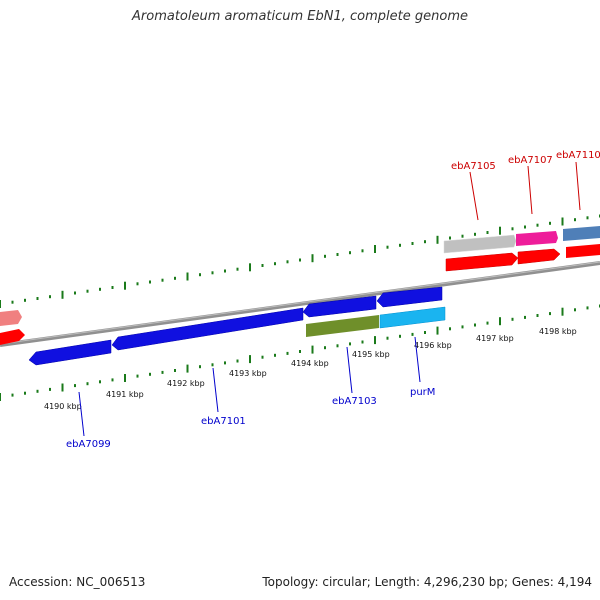 The height and width of the screenshot is (600, 600). What do you see at coordinates (310, 363) in the screenshot?
I see `scale-label-4194: 4194 kbp` at bounding box center [310, 363].